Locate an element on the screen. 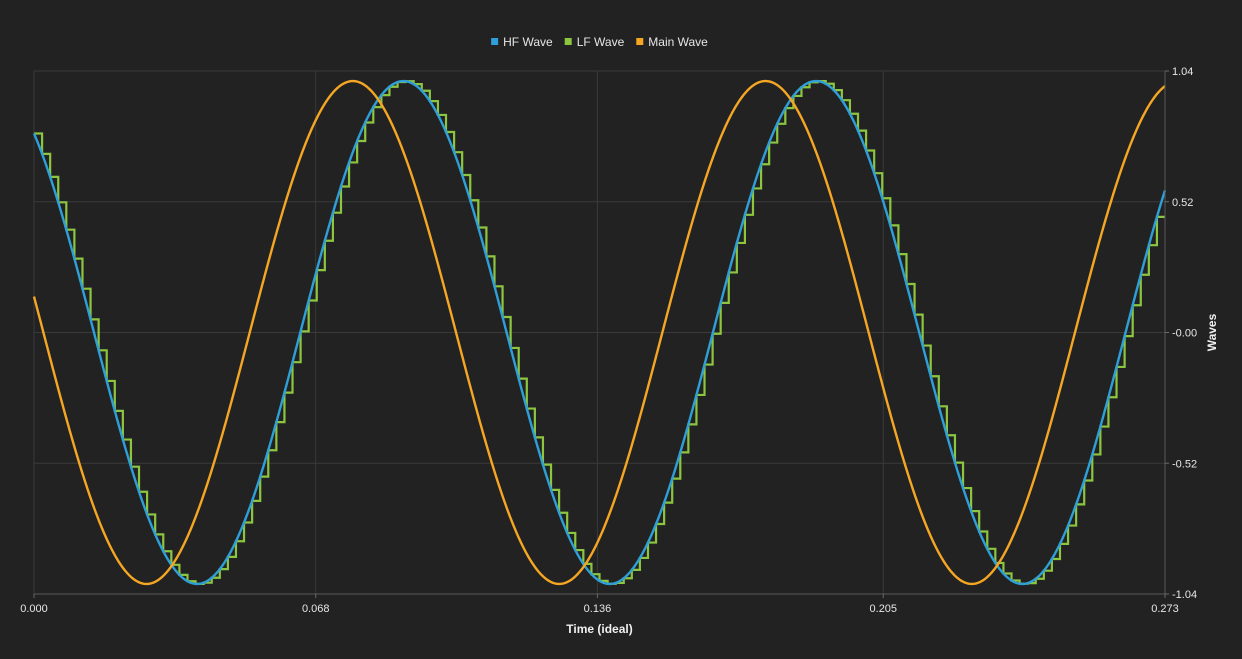 The image size is (1242, 659). y-axis-title: Waves is located at coordinates (1212, 332).